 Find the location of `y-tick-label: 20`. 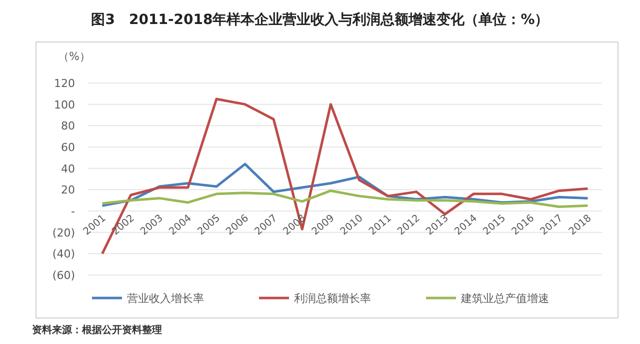

y-tick-label: 20 is located at coordinates (68, 190).